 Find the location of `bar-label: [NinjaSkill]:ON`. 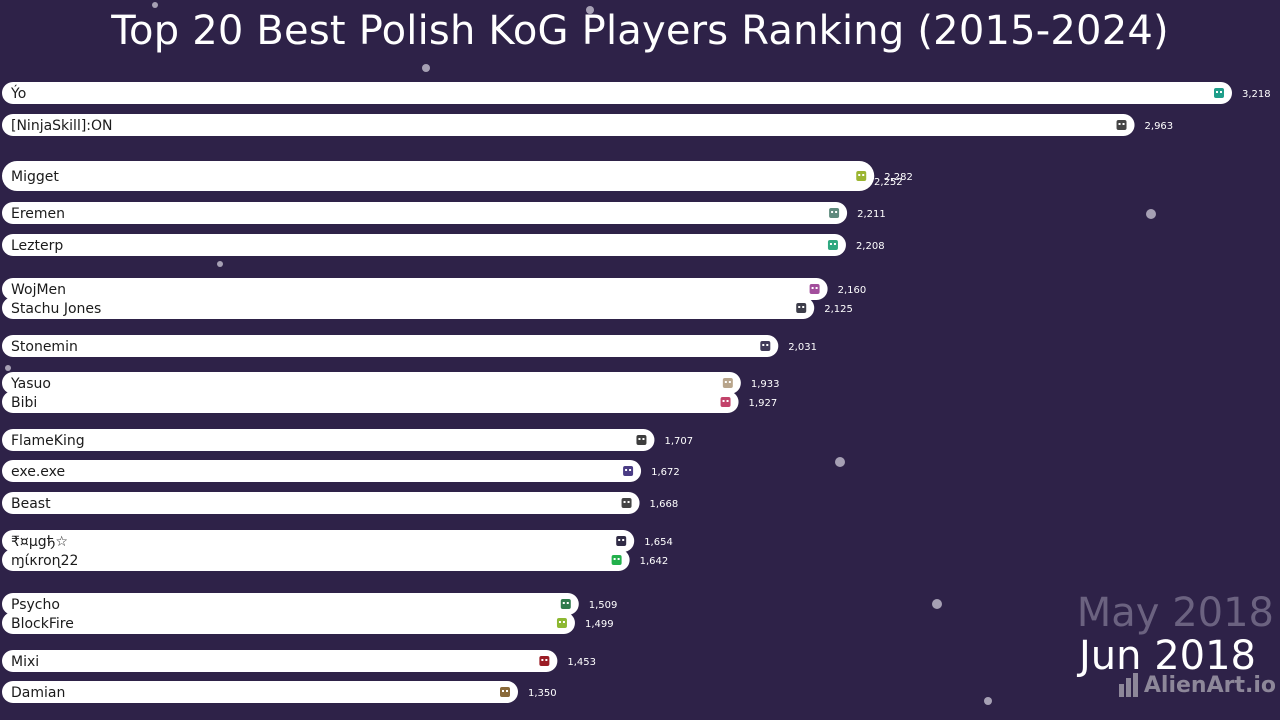

bar-label: [NinjaSkill]:ON is located at coordinates (62, 126).